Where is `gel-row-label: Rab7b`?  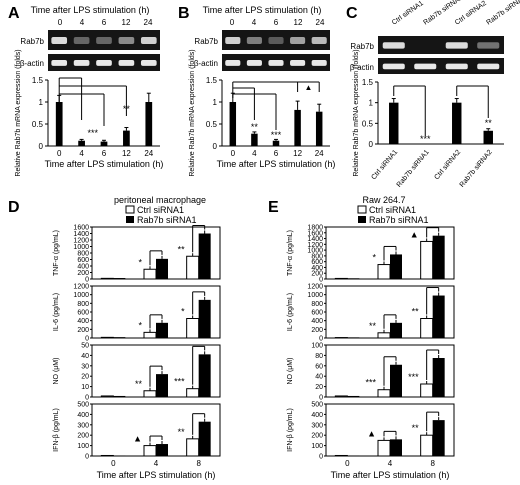
gel-row-label: Rab7b is located at coordinates (32, 41).